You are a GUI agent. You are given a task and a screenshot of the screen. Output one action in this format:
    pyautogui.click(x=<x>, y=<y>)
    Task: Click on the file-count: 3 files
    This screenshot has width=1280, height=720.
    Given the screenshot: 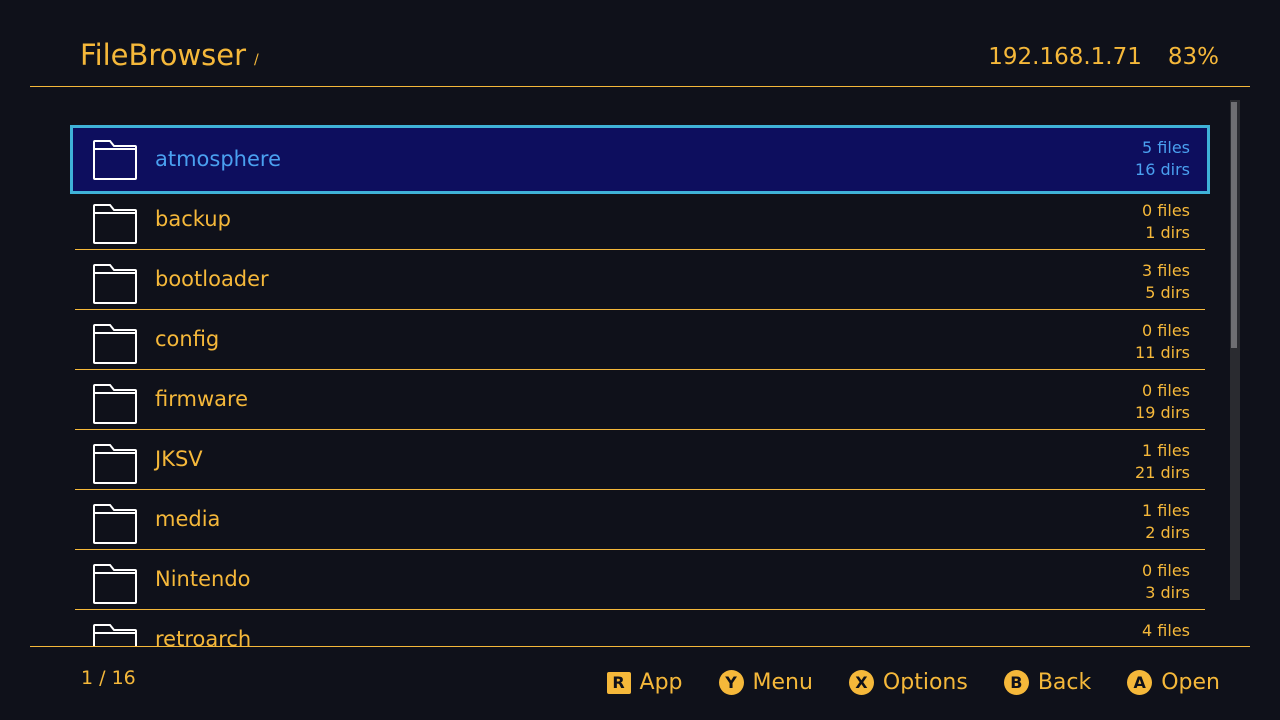 What is the action you would take?
    pyautogui.click(x=1166, y=270)
    